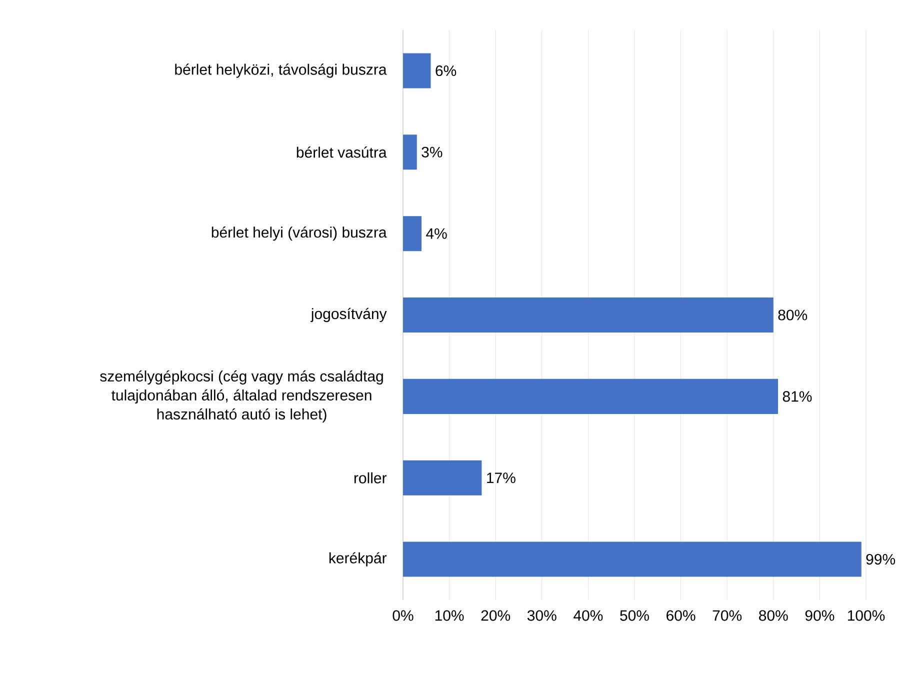  What do you see at coordinates (773, 615) in the screenshot?
I see `x-tick-label: 80%` at bounding box center [773, 615].